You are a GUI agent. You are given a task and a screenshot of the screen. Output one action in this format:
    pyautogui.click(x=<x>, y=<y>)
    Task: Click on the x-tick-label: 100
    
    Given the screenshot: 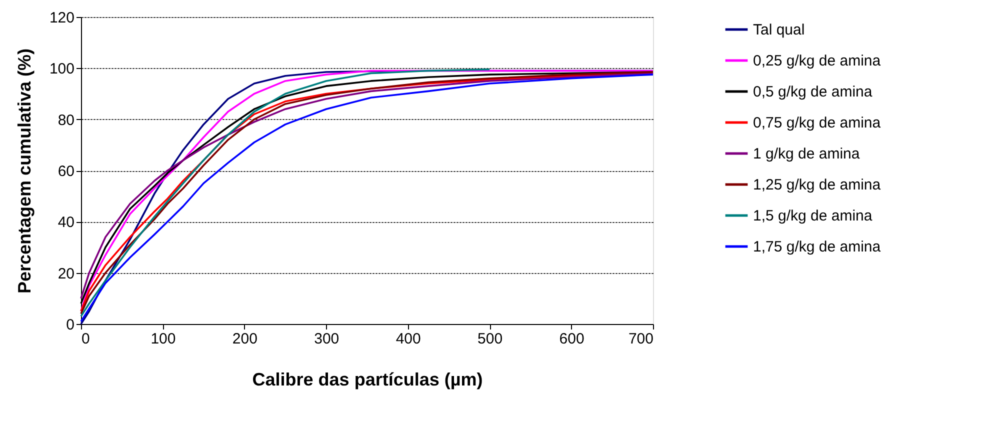 What is the action you would take?
    pyautogui.click(x=163, y=339)
    